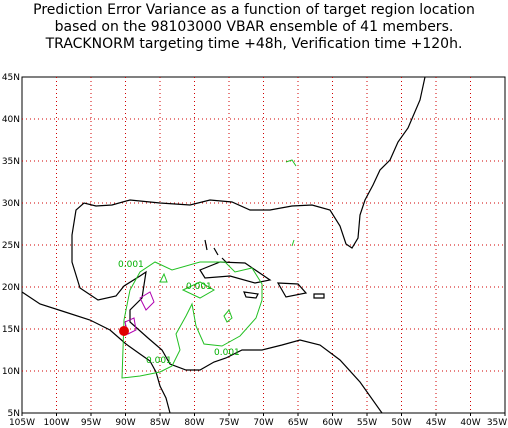 The width and height of the screenshot is (508, 428). What do you see at coordinates (332, 423) in the screenshot?
I see `lon-tick-label: 60W` at bounding box center [332, 423].